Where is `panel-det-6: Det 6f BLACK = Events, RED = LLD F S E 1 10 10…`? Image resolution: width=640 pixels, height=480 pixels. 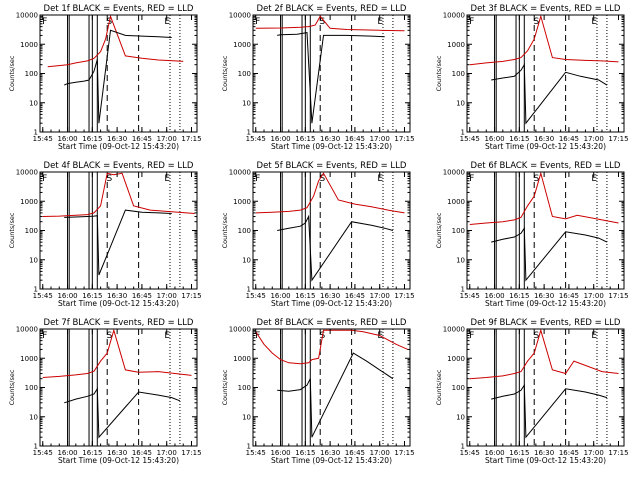
panel-det-6: Det 6f BLACK = Events, RED = LLD F S E 1 10 10… is located at coordinates (532, 234).